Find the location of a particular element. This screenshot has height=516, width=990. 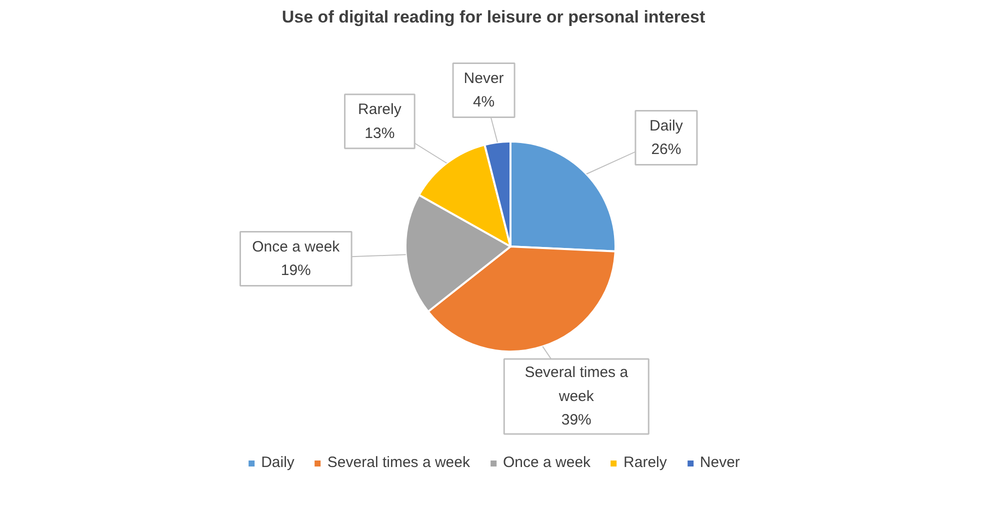

slice-label: Several times a week is located at coordinates (576, 384).